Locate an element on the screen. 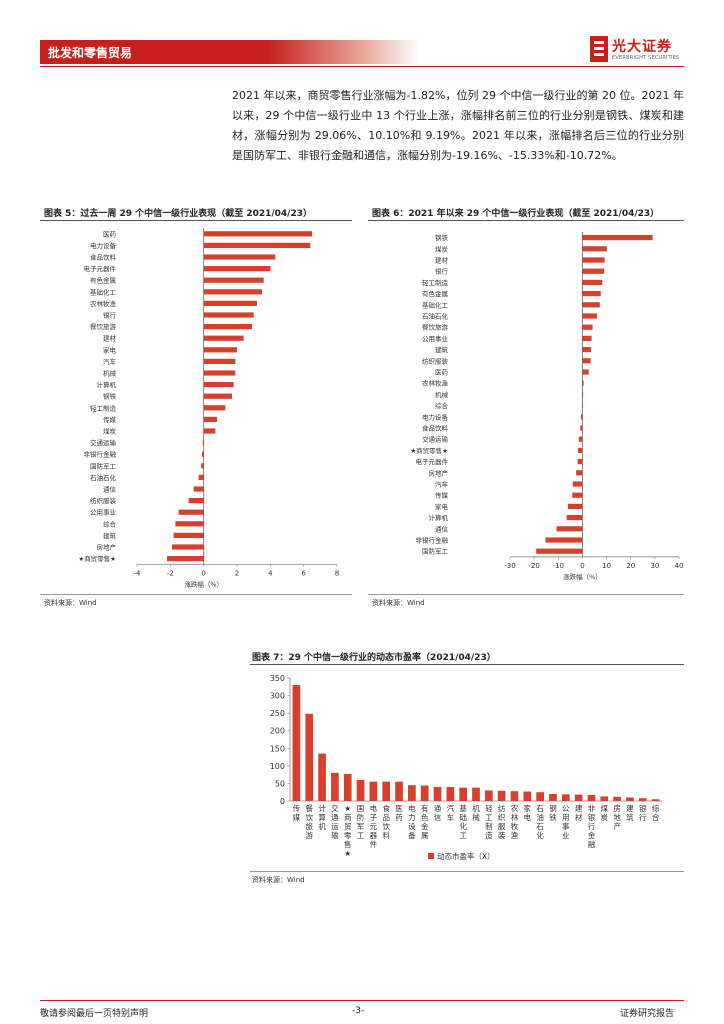 Image resolution: width=724 pixels, height=1024 pixels. figure-5-source: 资料来源：Wind is located at coordinates (70, 603).